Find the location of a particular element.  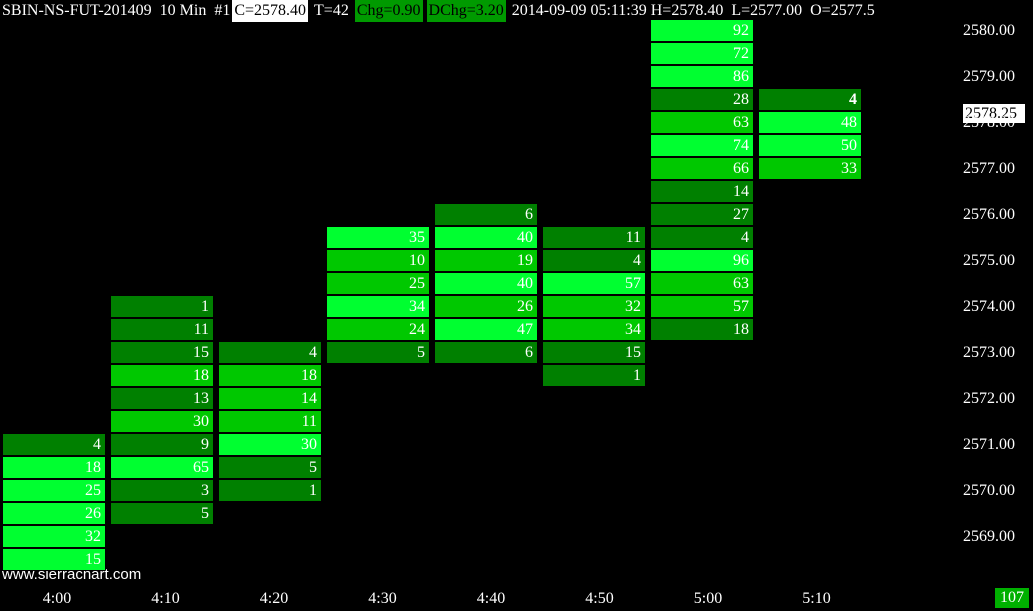

volume-badge: 107 is located at coordinates (1012, 598).